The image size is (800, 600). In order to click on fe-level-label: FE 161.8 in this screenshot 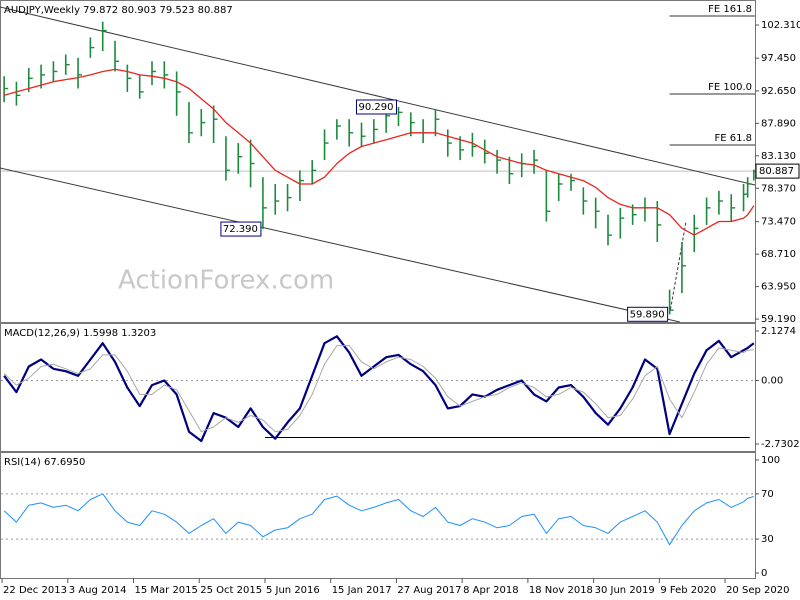, I will do `click(730, 9)`.